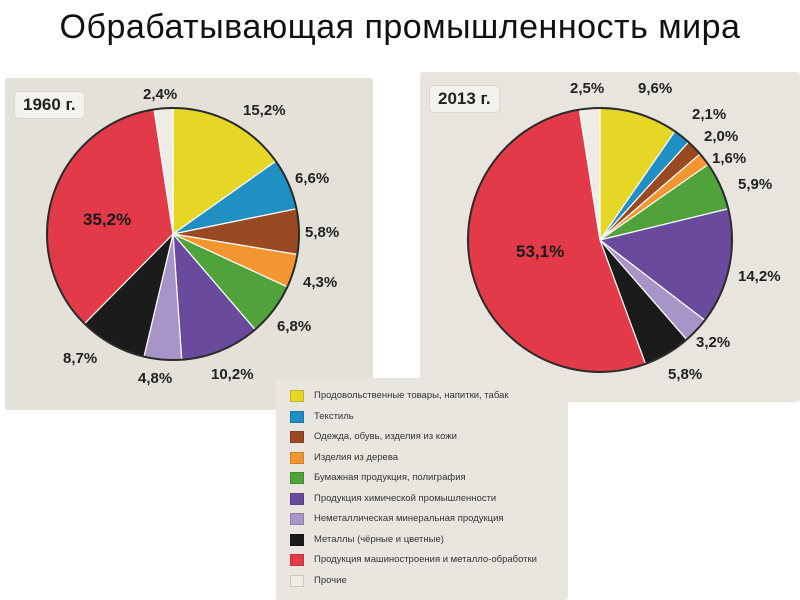 This screenshot has height=600, width=800. I want to click on legend-item-paper: Бумажная продукция, полиграфия, so click(422, 478).